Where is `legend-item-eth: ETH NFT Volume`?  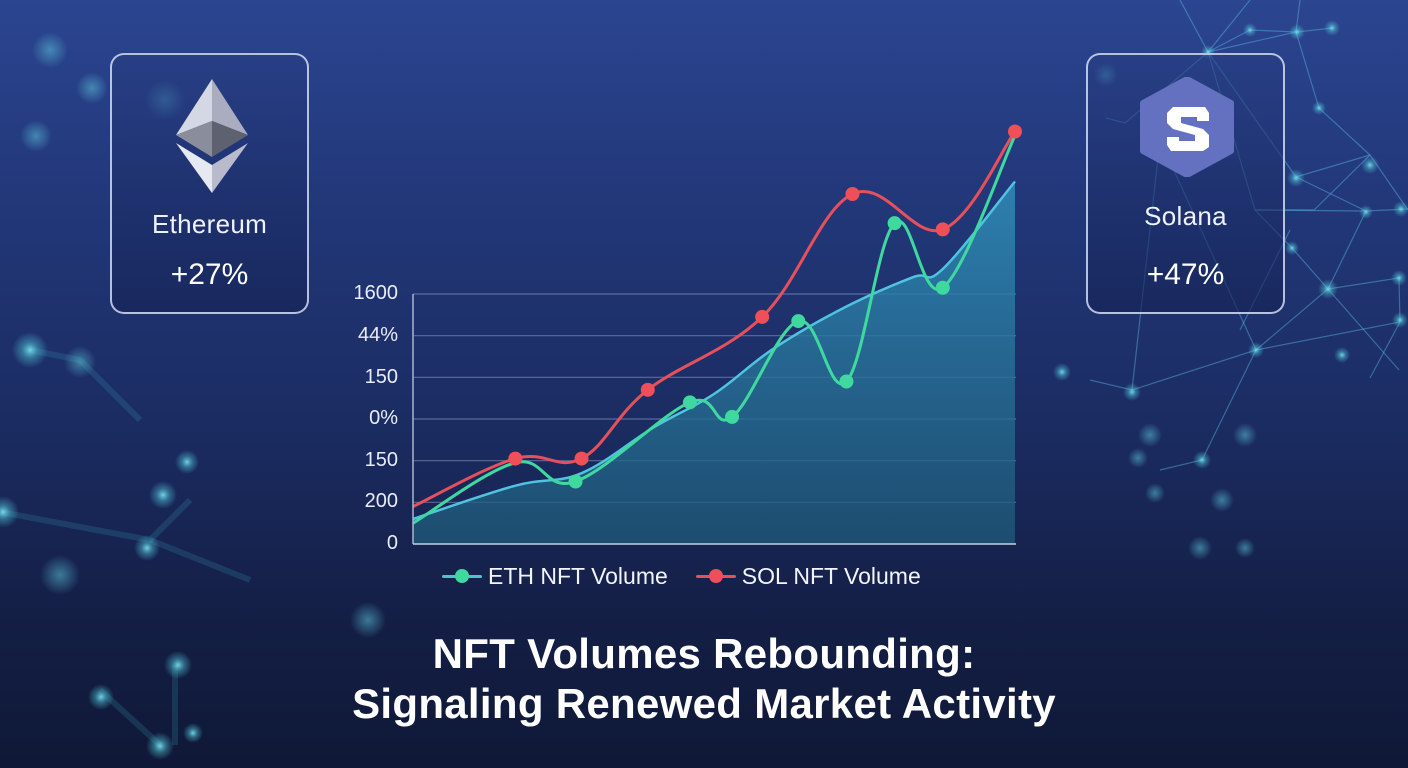
legend-item-eth: ETH NFT Volume is located at coordinates (555, 576).